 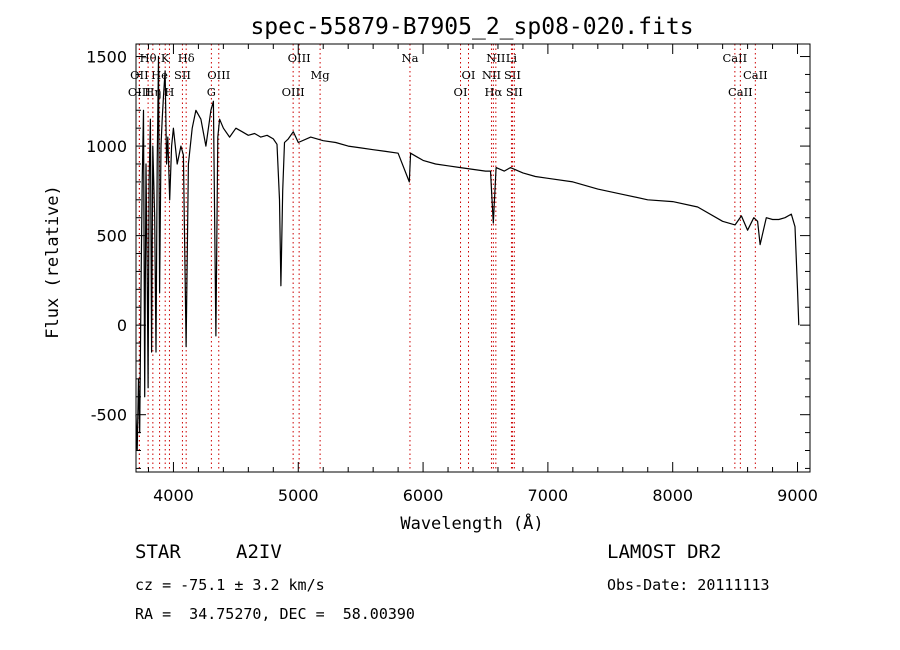 I want to click on observation-date: Obs-Date: 20111113, so click(x=688, y=585).